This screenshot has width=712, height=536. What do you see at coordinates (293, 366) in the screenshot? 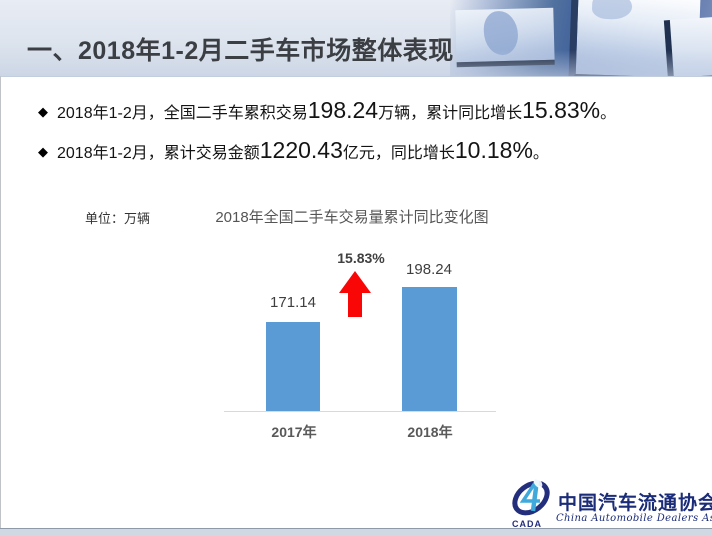
I see `bar-2017` at bounding box center [293, 366].